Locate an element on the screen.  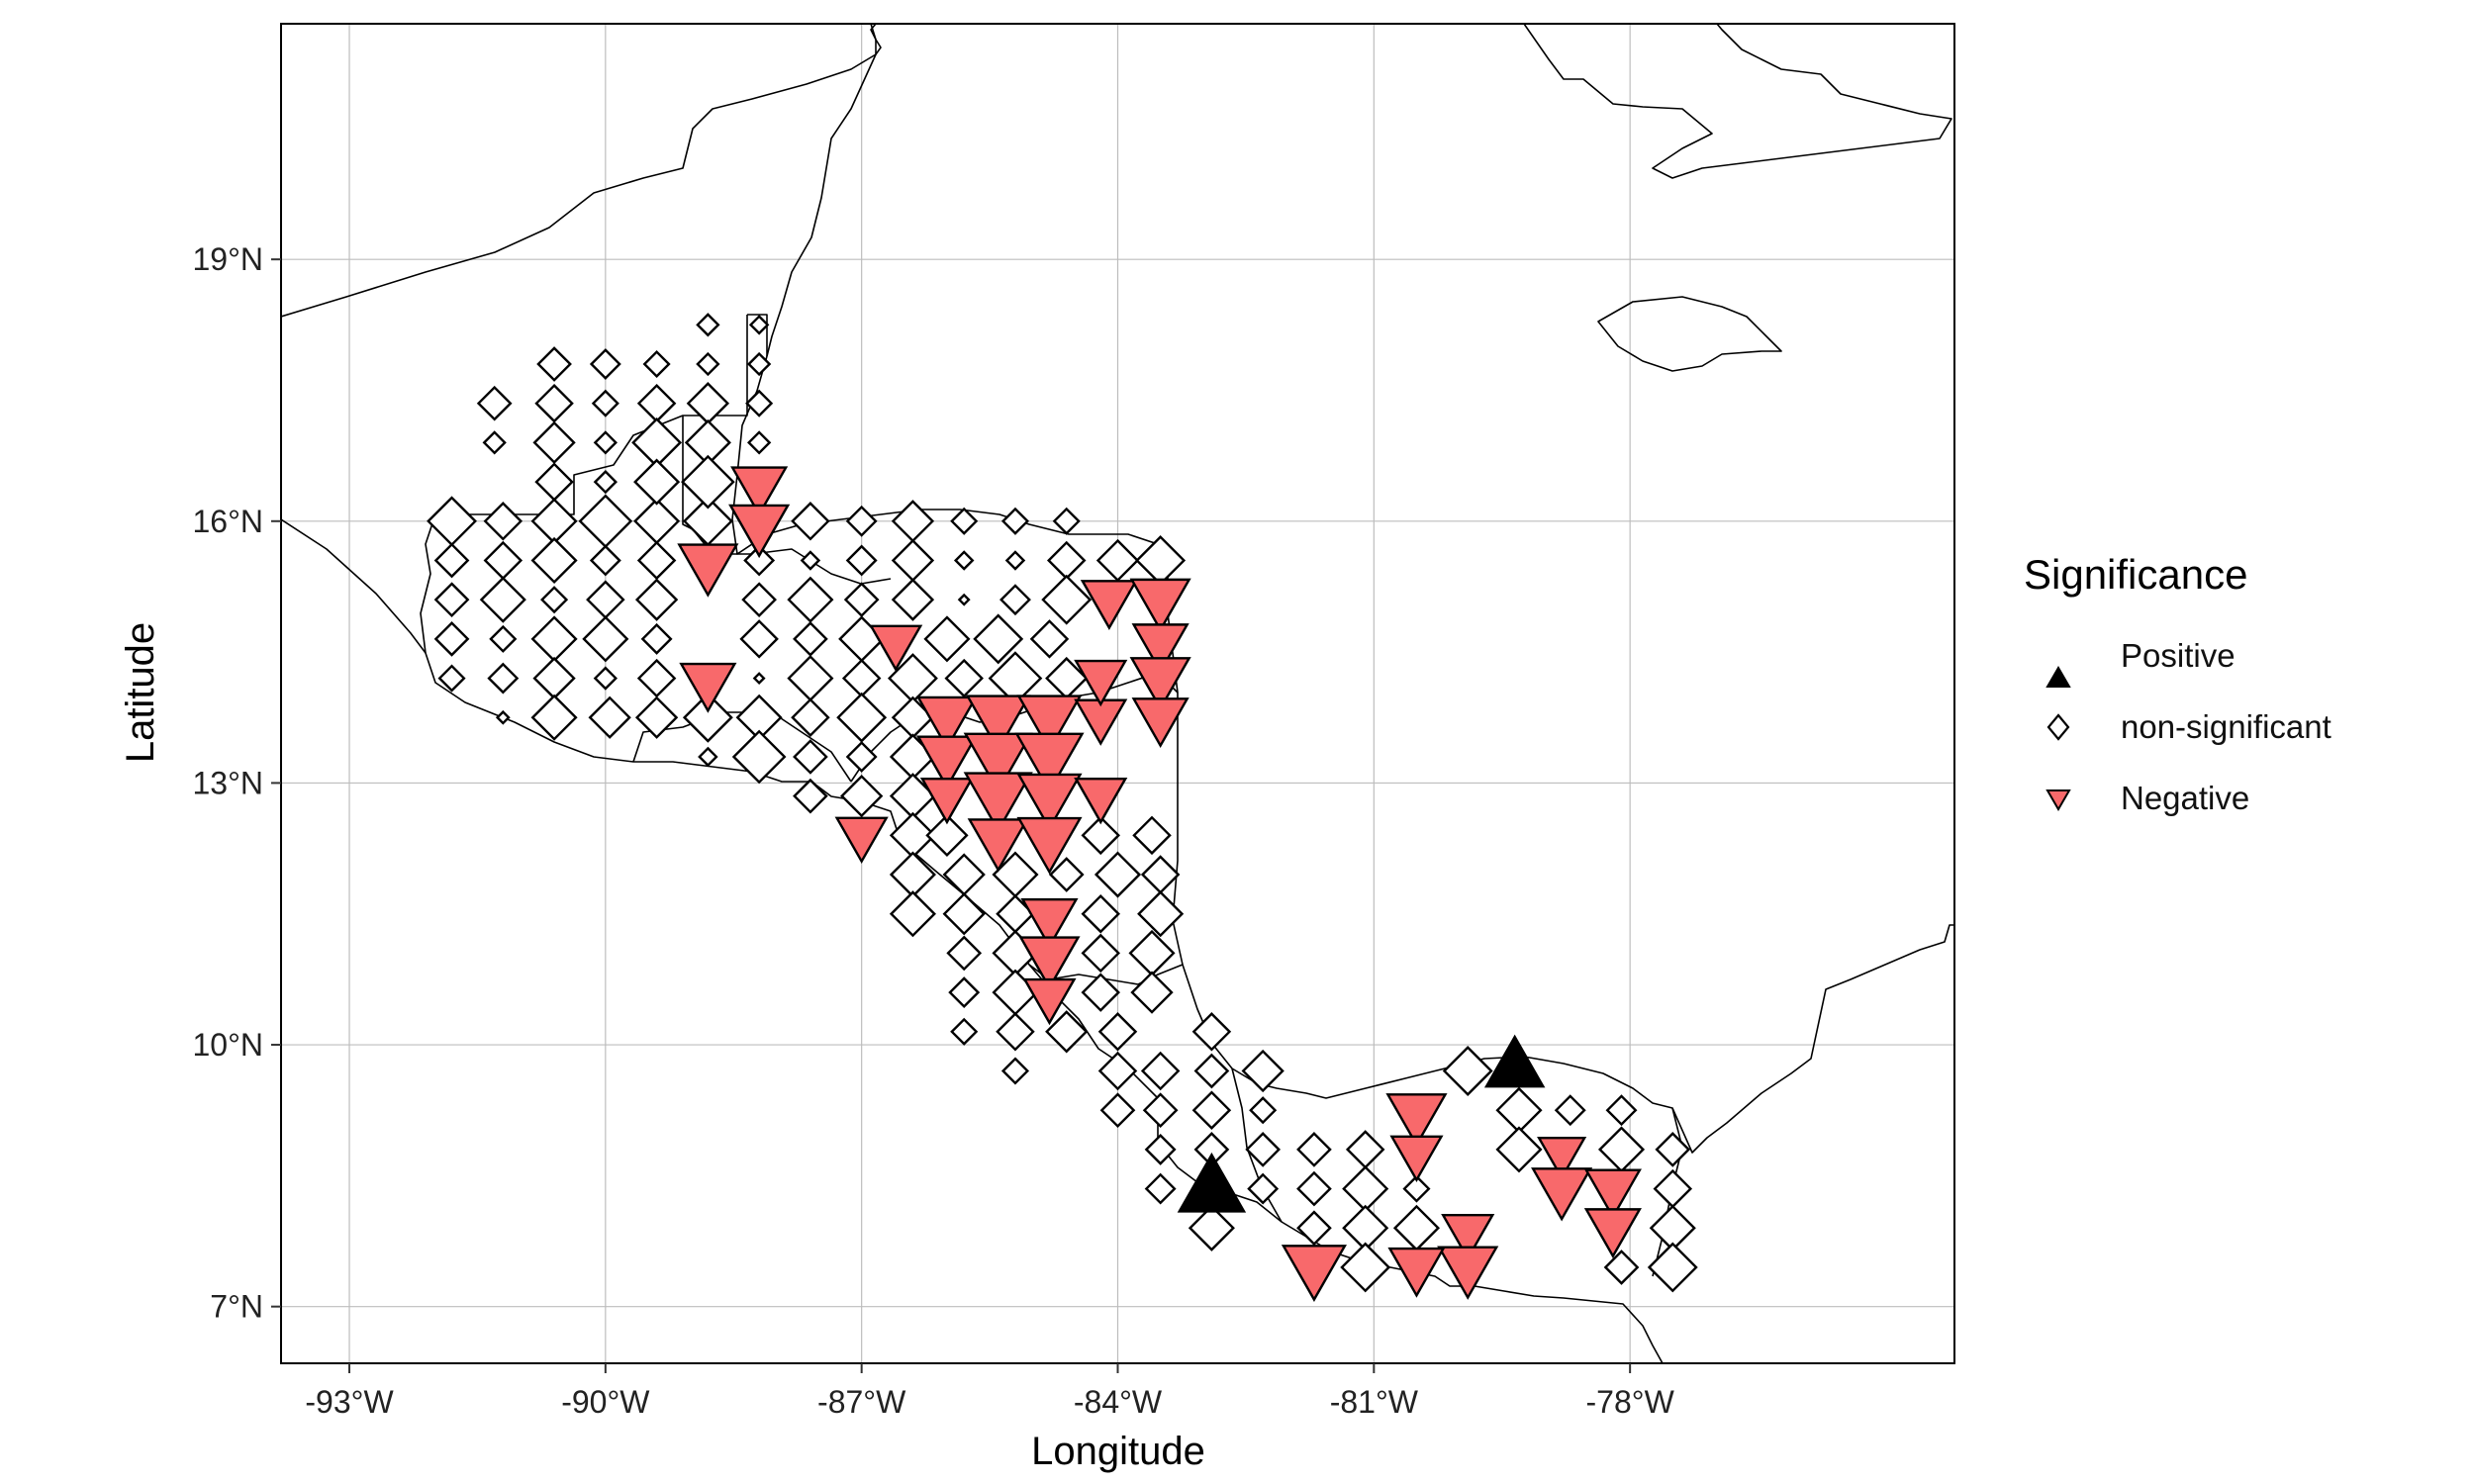
legend-negative-label: Negative is located at coordinates (2185, 798).